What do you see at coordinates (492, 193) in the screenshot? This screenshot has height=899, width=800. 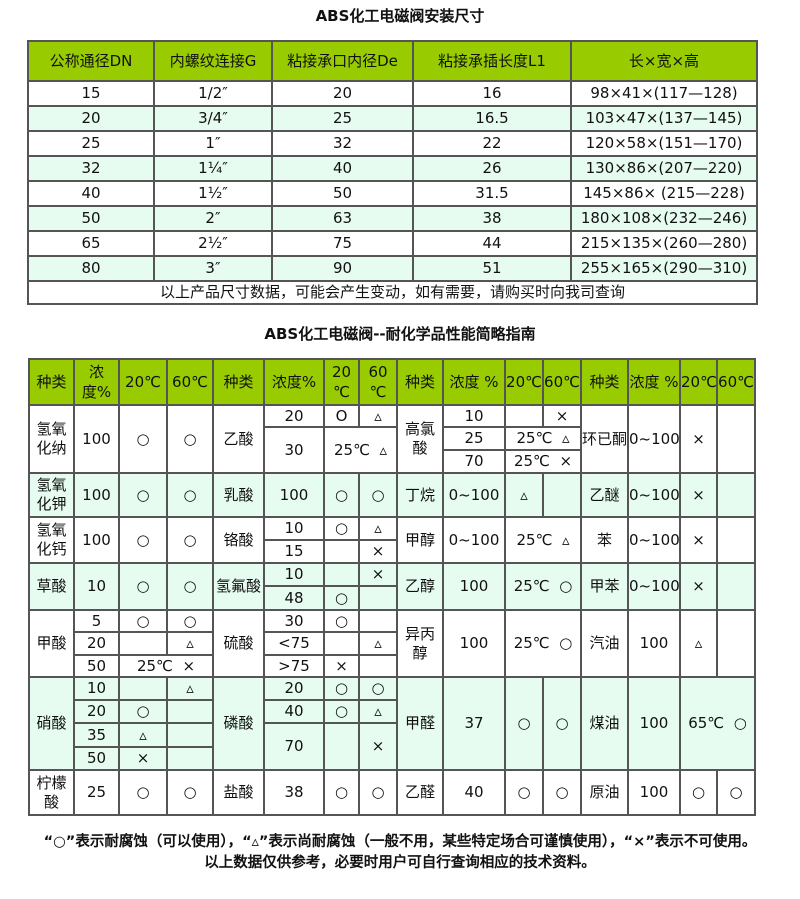 I see `table-cell: 31.5` at bounding box center [492, 193].